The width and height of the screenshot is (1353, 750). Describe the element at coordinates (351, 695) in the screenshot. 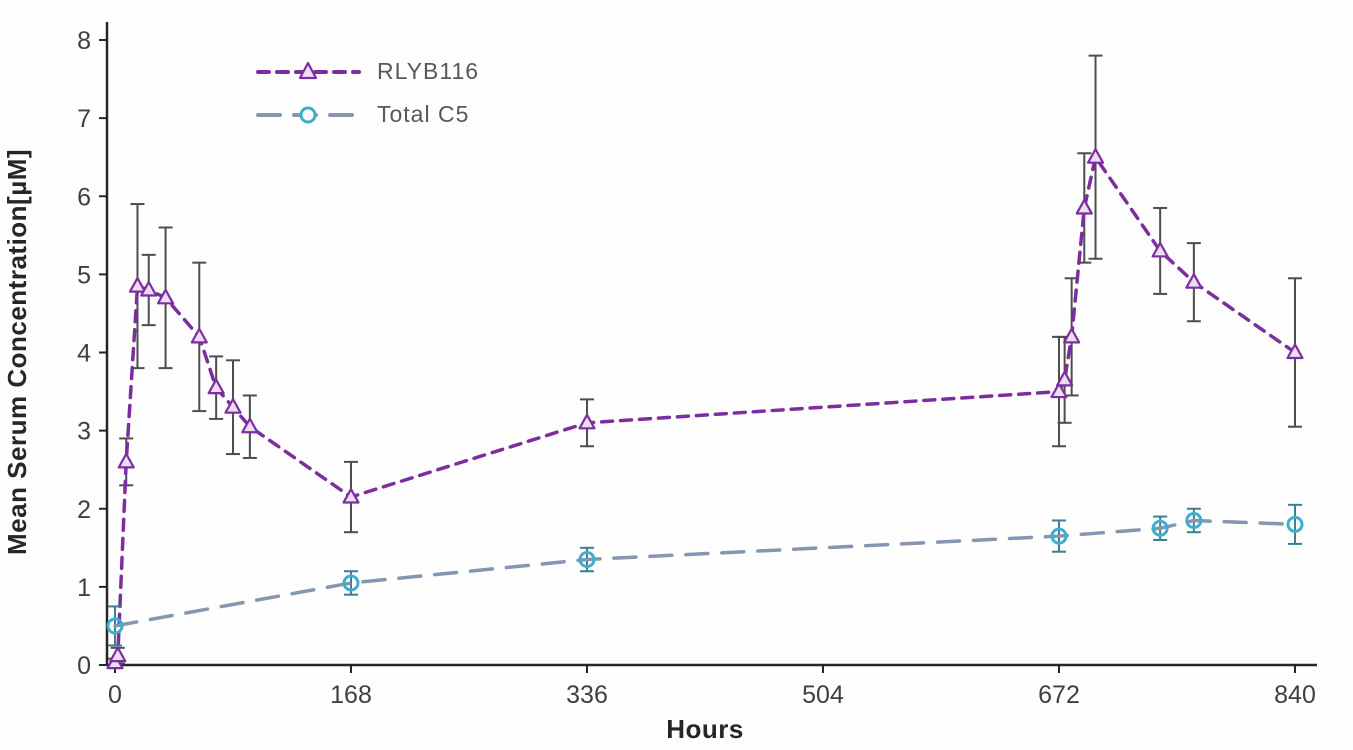

I see `x-tick-label: 168` at that location.